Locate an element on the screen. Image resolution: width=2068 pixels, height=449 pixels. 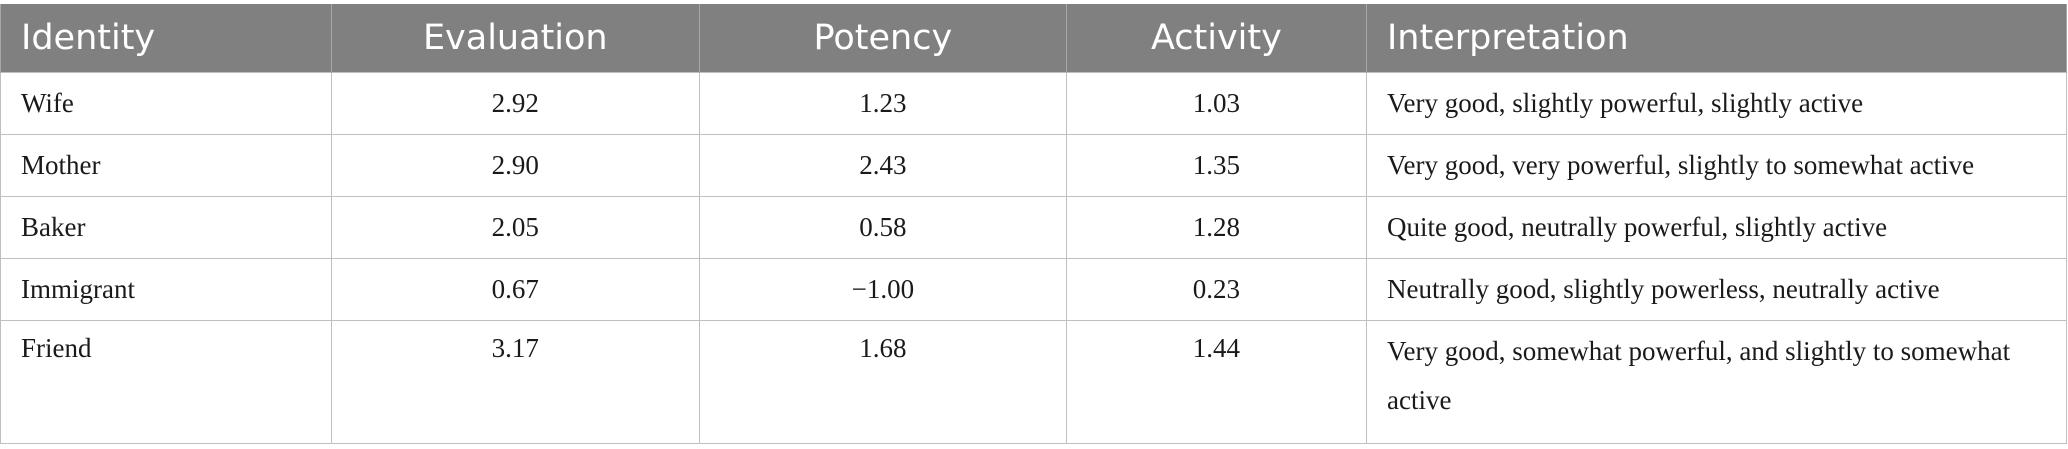
header-evaluation: Evaluation is located at coordinates (515, 38).